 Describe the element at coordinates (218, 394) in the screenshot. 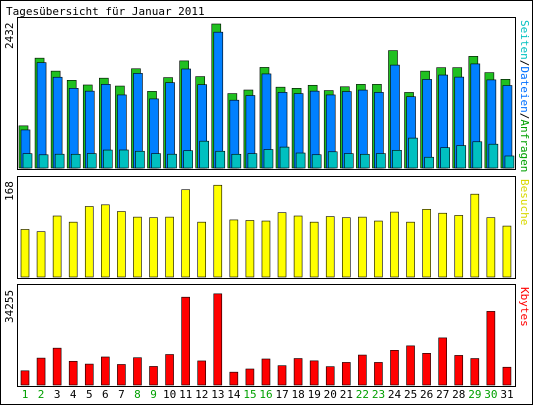

I see `day-label-13: 13` at that location.